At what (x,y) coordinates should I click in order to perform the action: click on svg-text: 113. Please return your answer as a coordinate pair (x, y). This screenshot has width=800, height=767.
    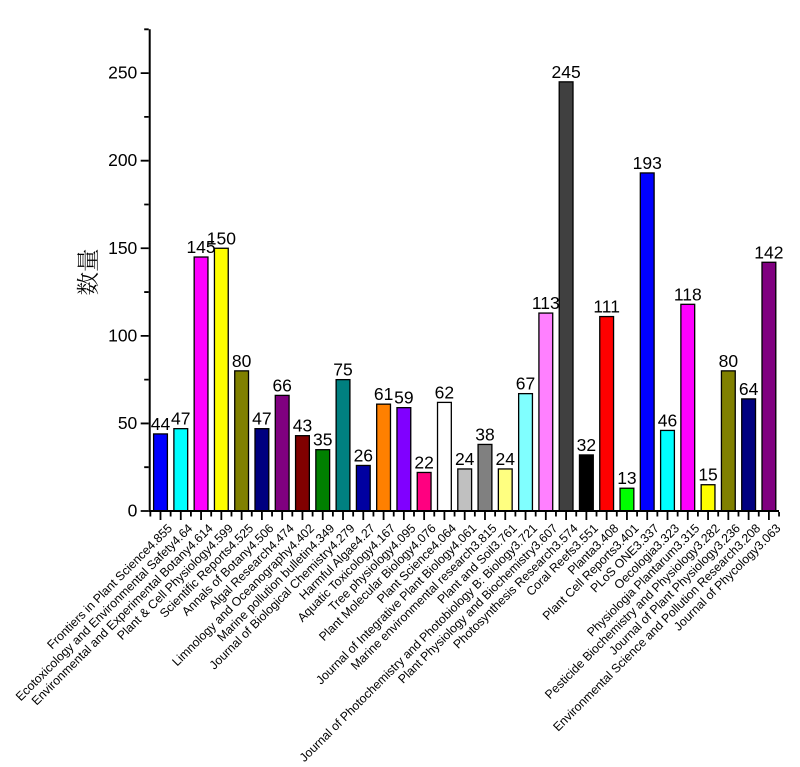
    Looking at the image, I should click on (546, 303).